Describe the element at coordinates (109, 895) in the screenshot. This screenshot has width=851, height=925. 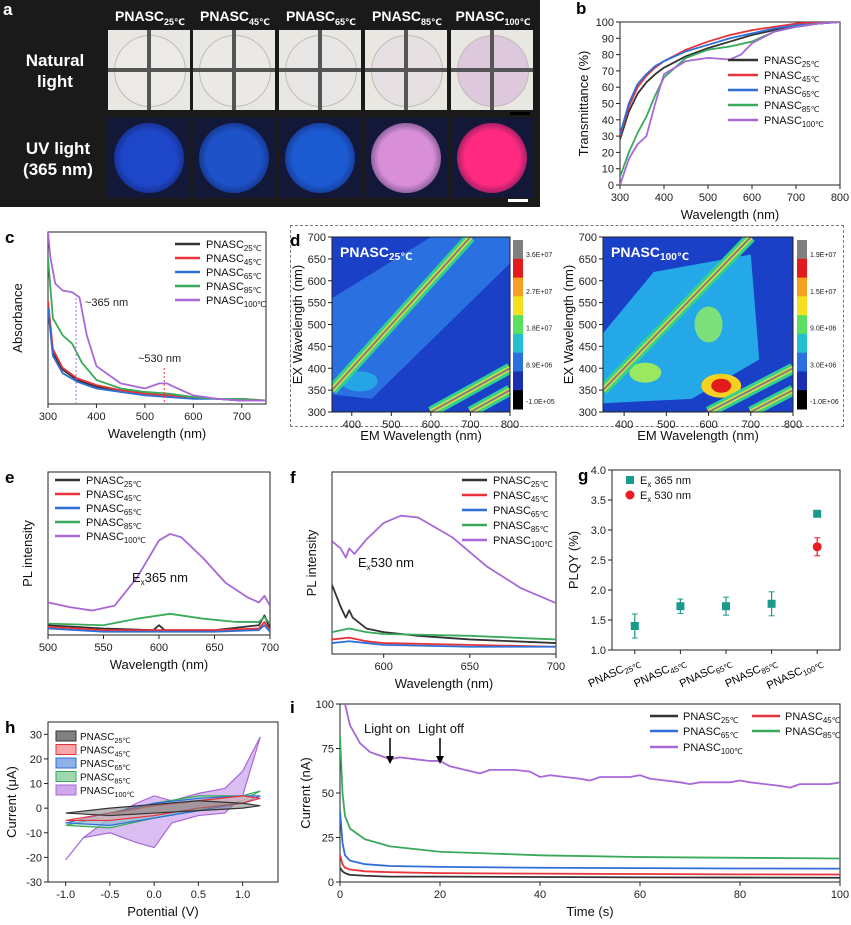
I see `x-tick-label: -0.5` at that location.